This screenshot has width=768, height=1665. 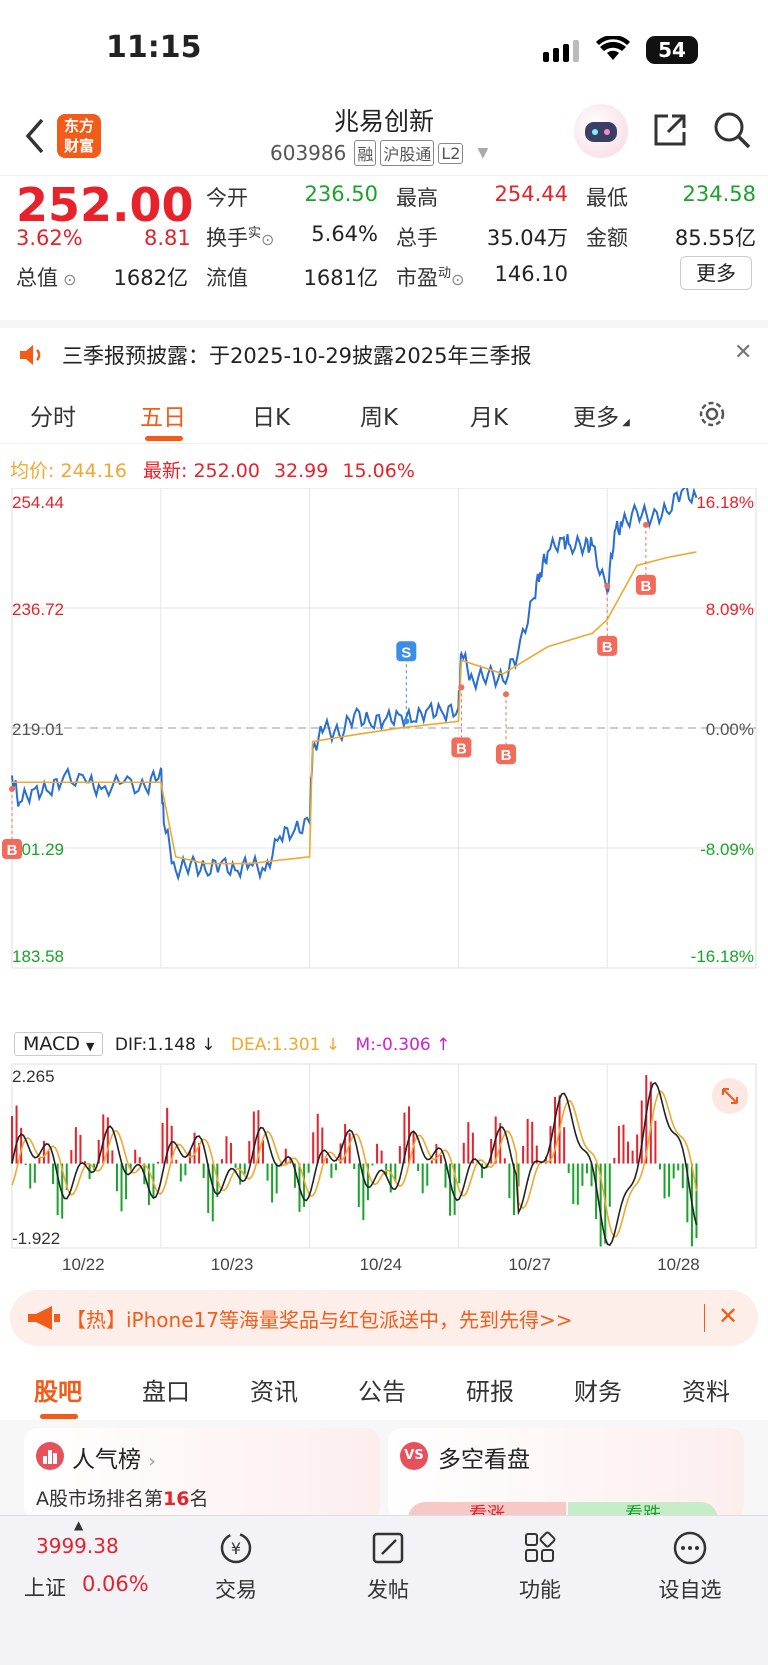 What do you see at coordinates (163, 418) in the screenshot?
I see `tab-five-day: 五日` at bounding box center [163, 418].